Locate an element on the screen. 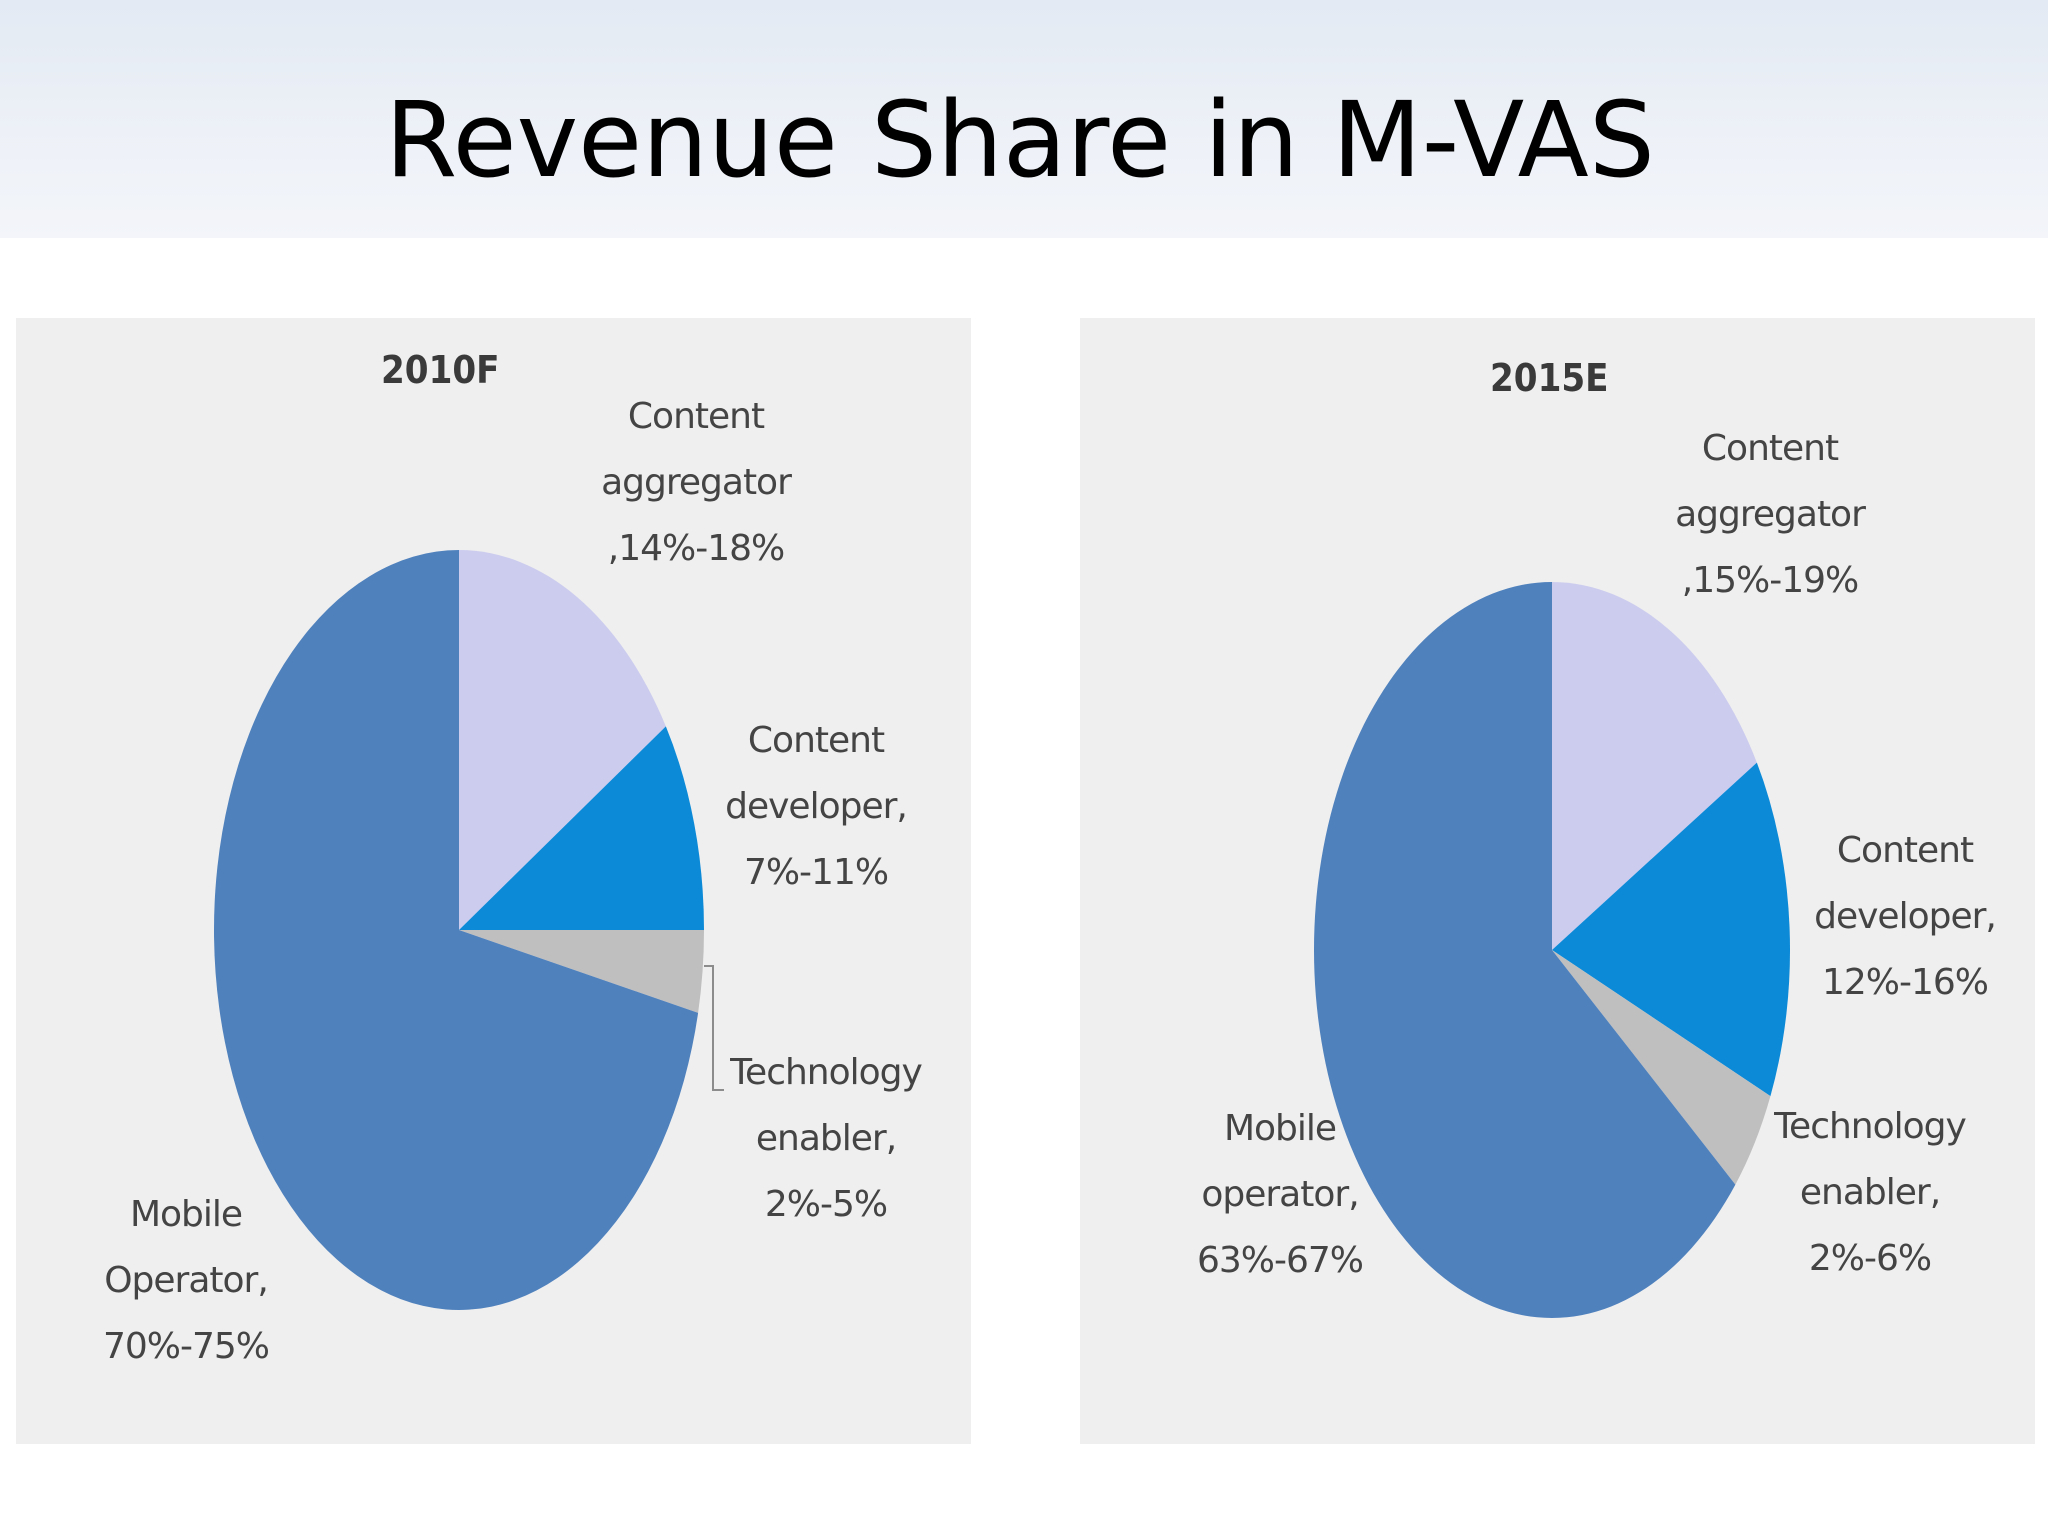 This screenshot has width=2048, height=1536. slice-label-content-developer: Content developer, 7%-11% is located at coordinates (816, 807).